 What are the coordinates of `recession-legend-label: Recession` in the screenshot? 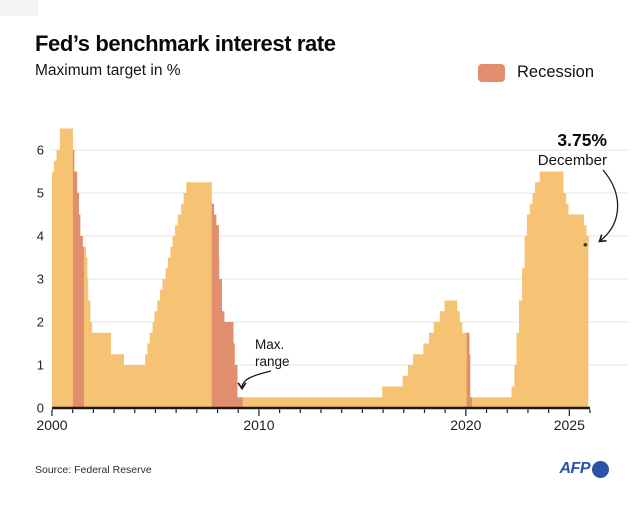 It's located at (556, 72).